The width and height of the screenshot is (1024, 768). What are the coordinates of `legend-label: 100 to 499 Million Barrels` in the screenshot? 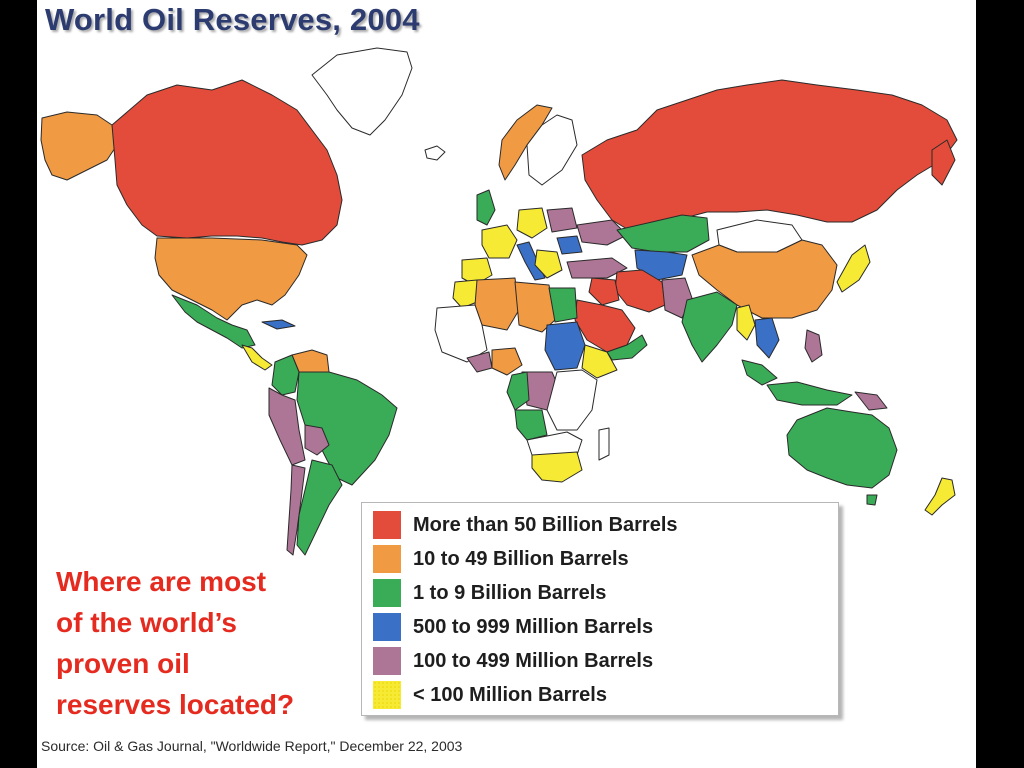 It's located at (533, 660).